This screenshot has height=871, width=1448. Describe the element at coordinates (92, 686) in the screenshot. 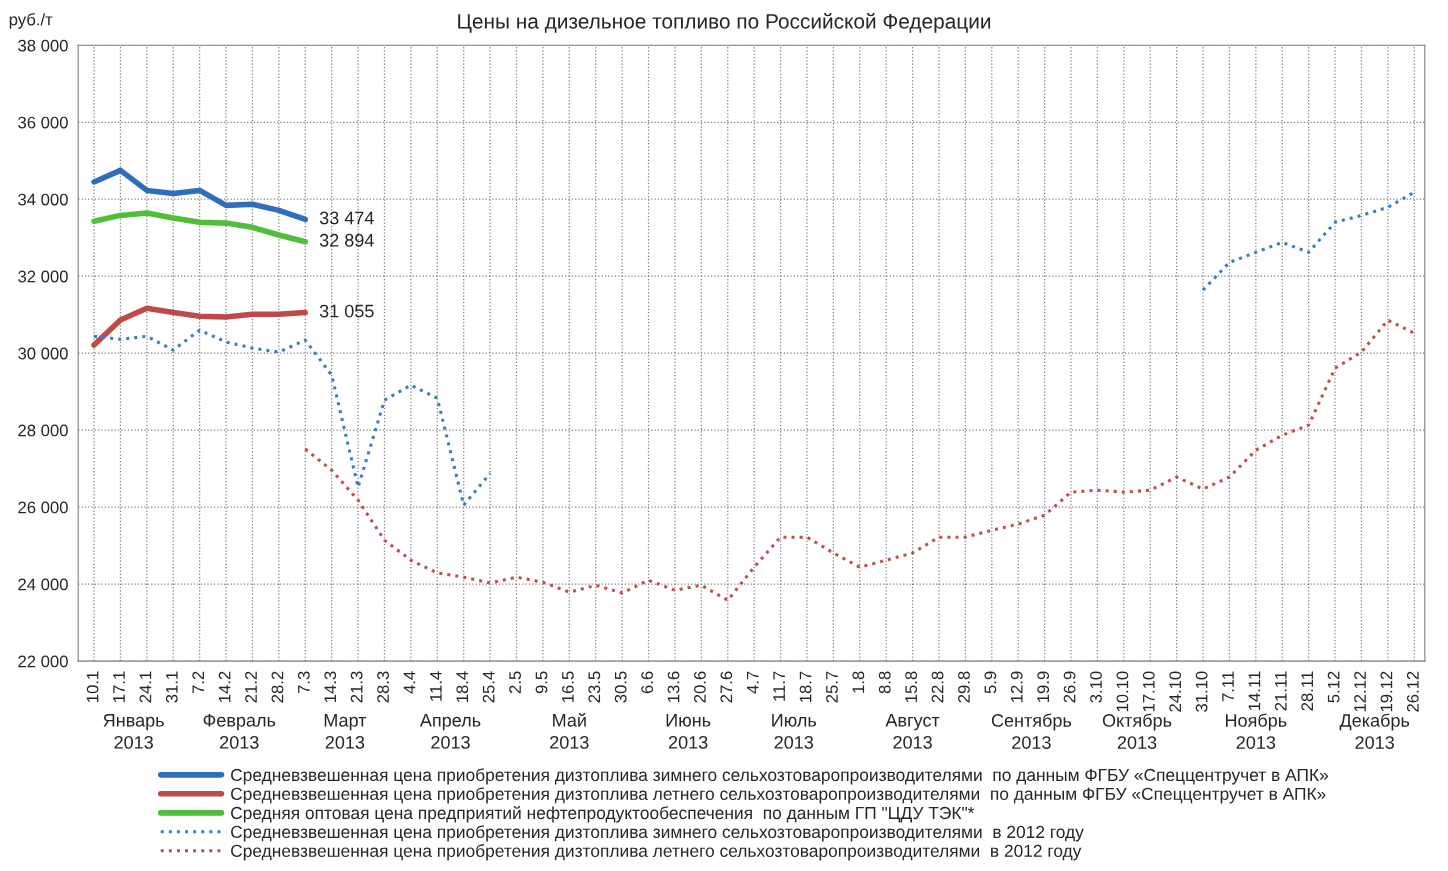

I see `x-tick-label: 10.1` at that location.